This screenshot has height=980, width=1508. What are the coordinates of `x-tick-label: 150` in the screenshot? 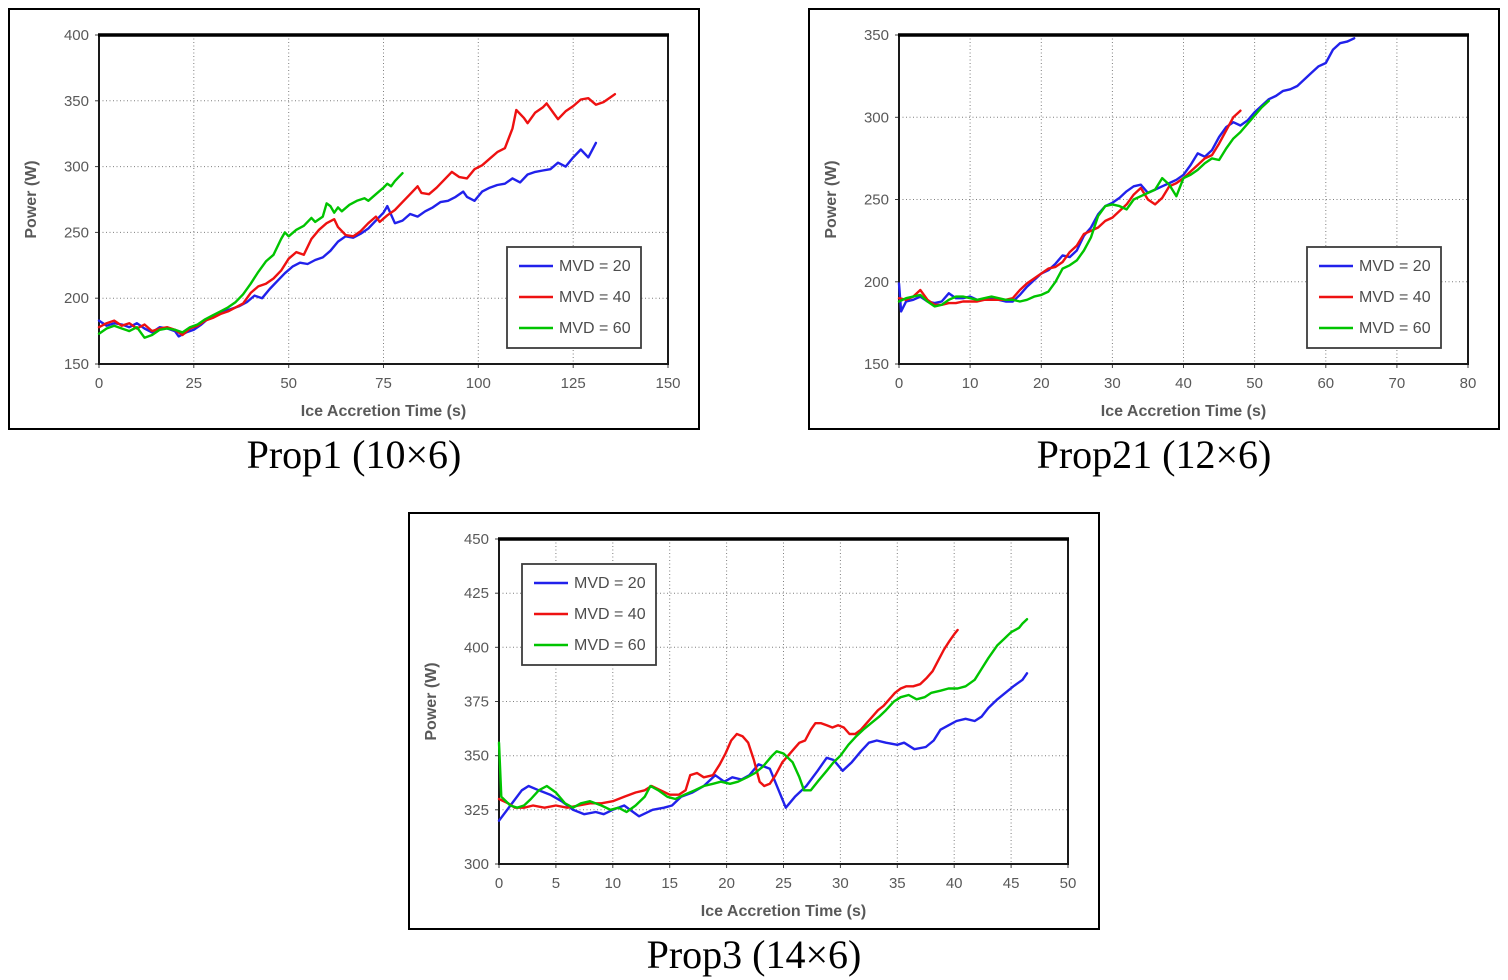 It's located at (667, 383).